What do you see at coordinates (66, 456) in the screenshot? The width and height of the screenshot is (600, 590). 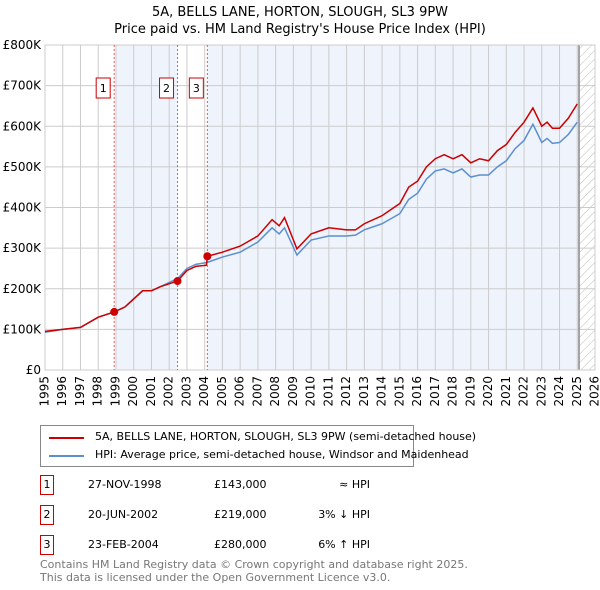 I see `legend-swatch-hpi` at bounding box center [66, 456].